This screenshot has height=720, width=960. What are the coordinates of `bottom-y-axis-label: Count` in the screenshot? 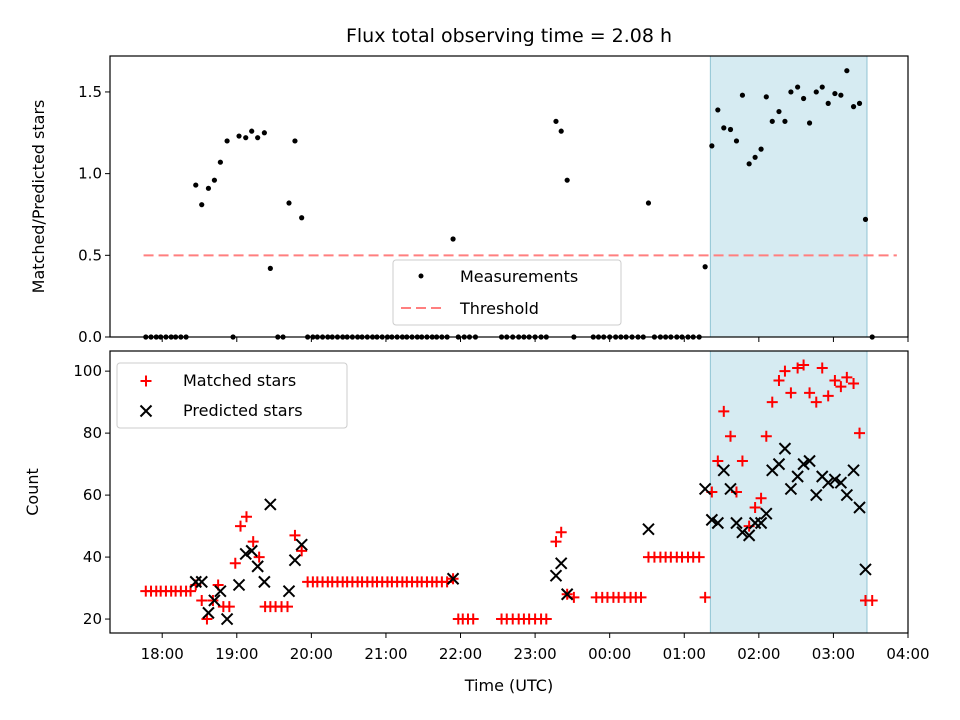 It's located at (32, 492).